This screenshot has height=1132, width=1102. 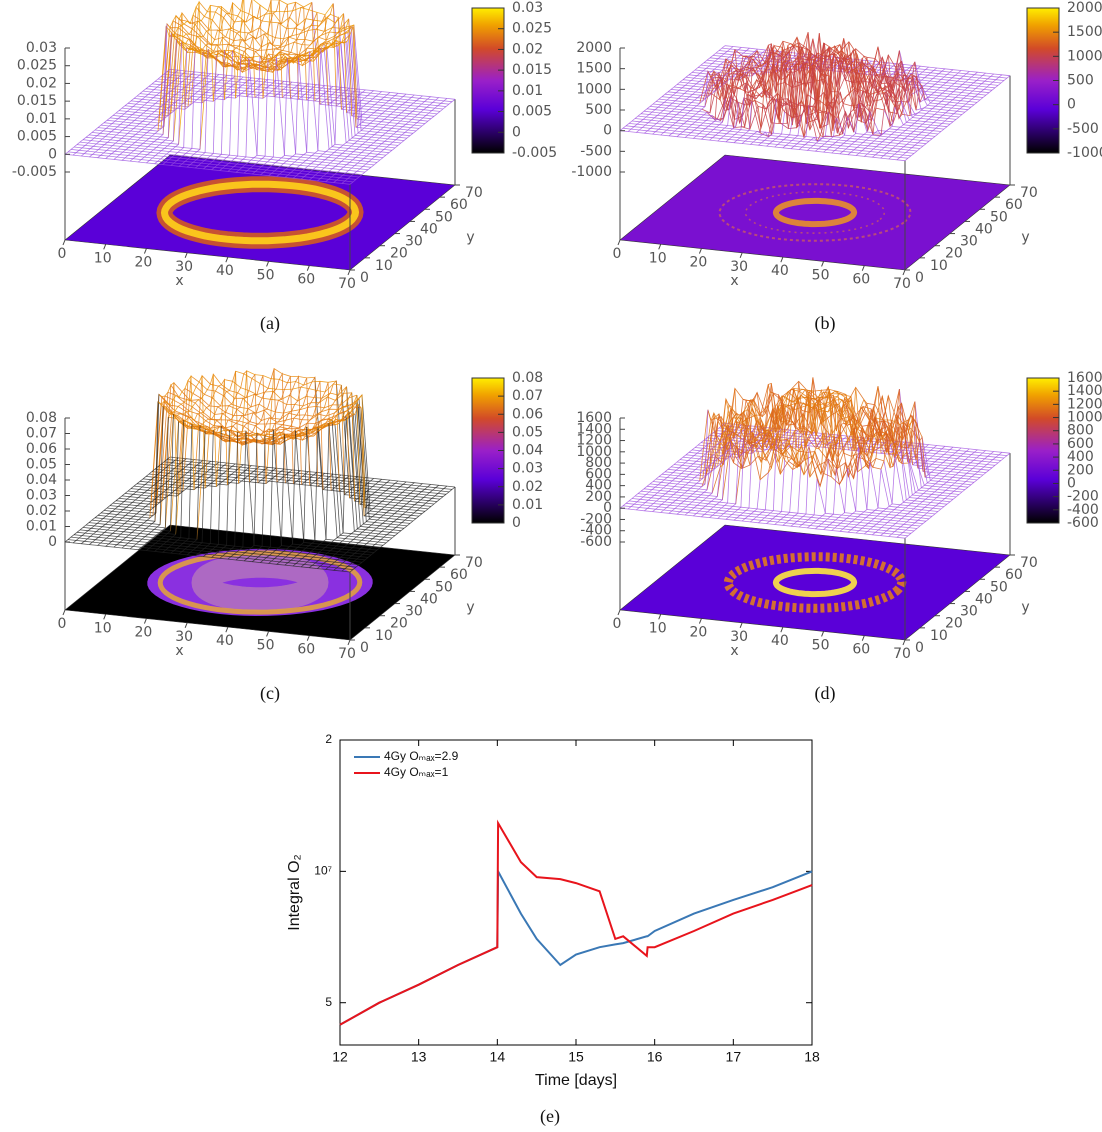 What do you see at coordinates (474, 563) in the screenshot?
I see `y-tick-label: 70` at bounding box center [474, 563].